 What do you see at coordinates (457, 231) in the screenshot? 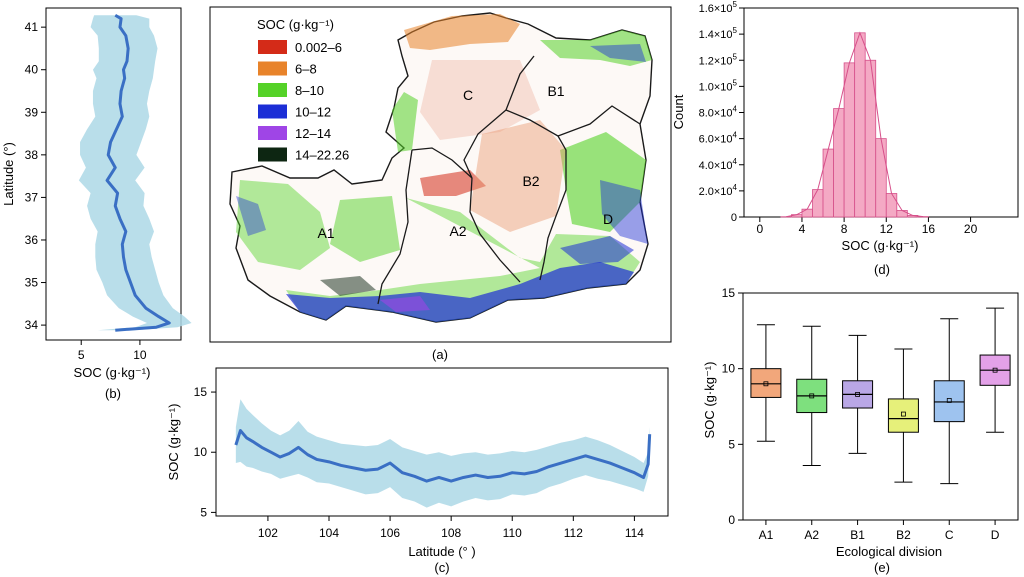
I see `region-label-a2: A2` at bounding box center [457, 231].